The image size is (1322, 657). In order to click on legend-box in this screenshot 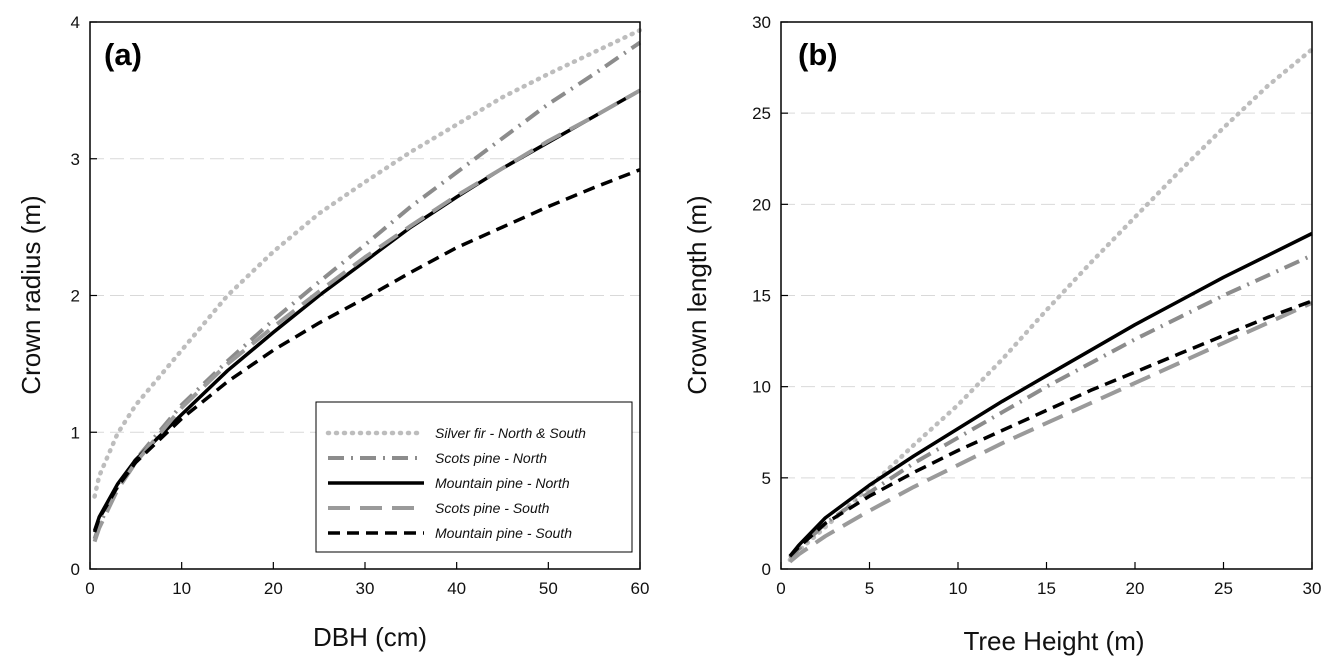, I will do `click(474, 477)`.